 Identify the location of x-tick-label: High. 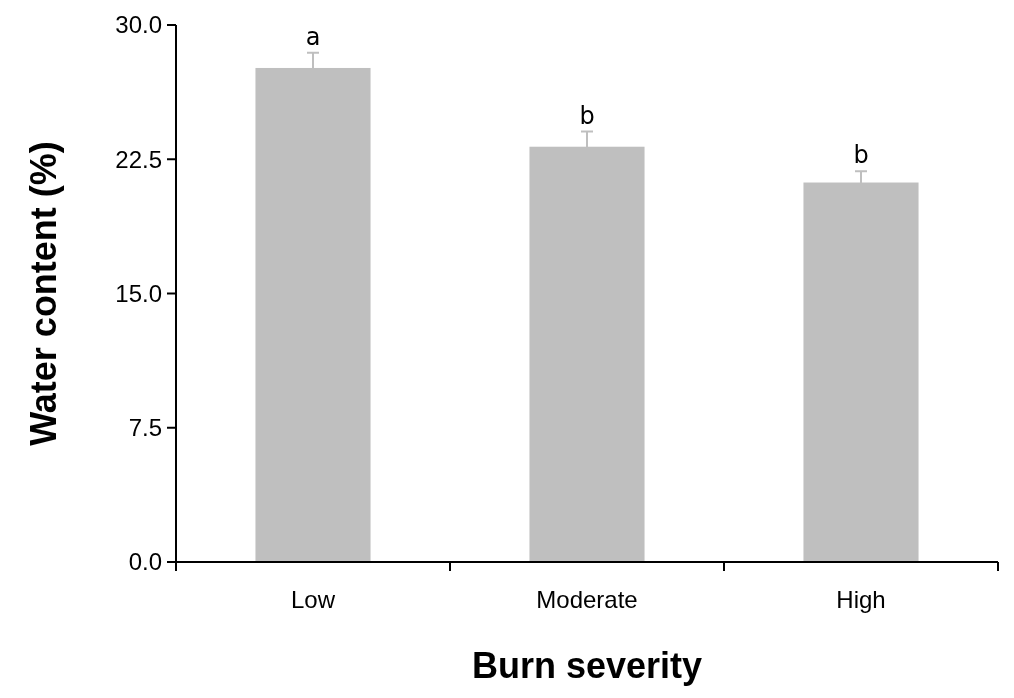
(861, 599).